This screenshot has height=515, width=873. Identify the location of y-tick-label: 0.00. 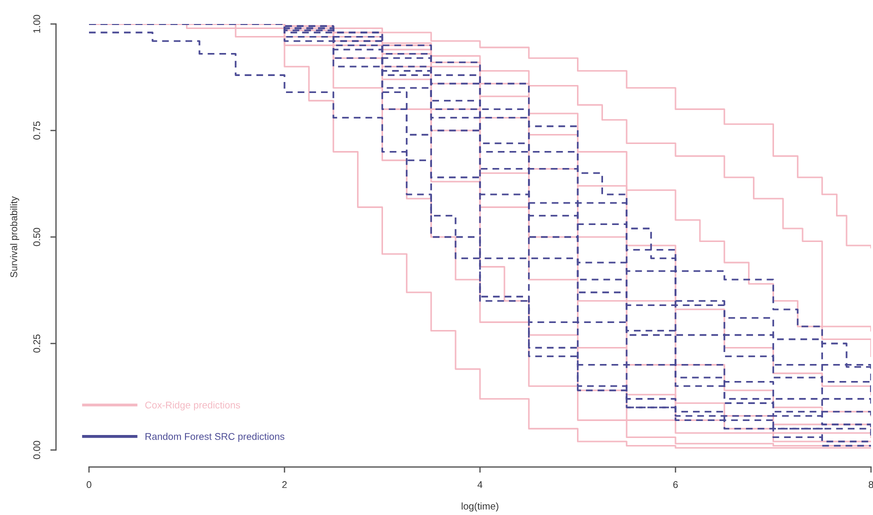
(36, 450).